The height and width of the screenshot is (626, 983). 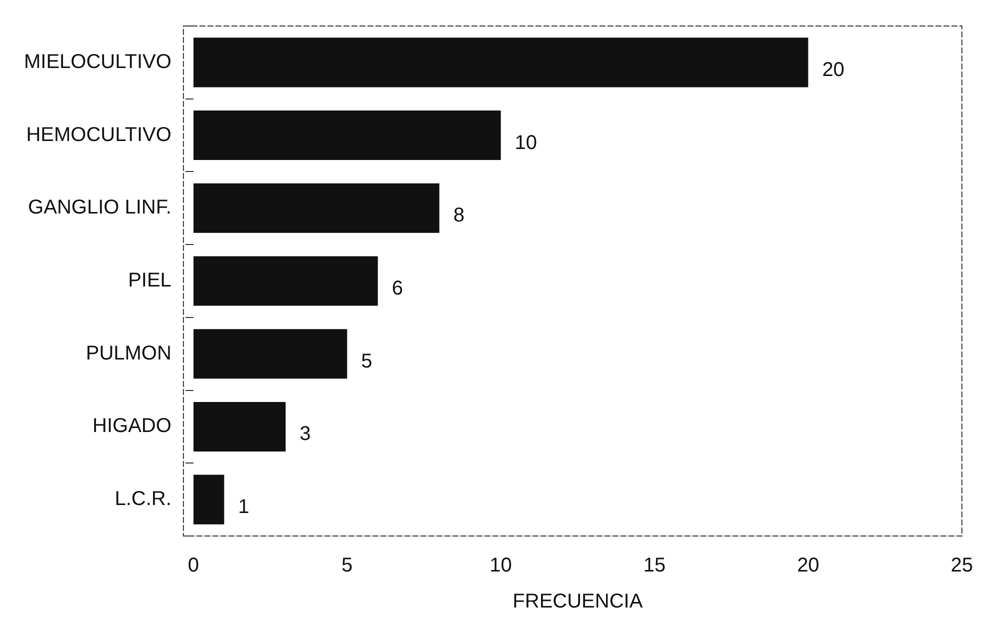 I want to click on y-tick-label: GANGLIO LINF., so click(x=100, y=207).